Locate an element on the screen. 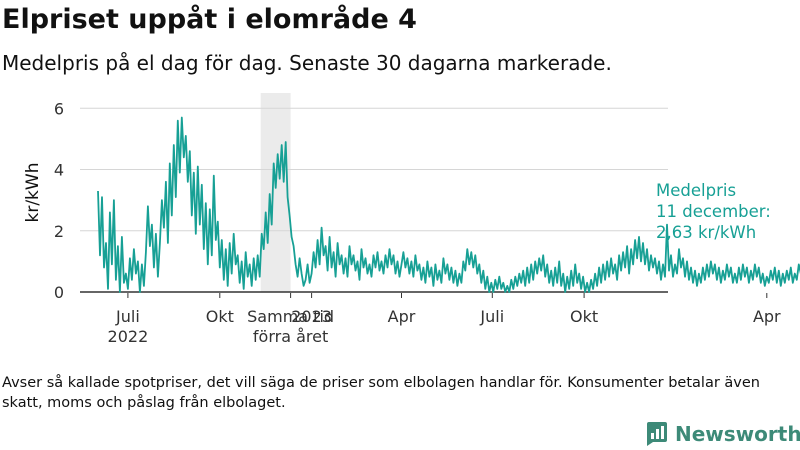  annotation-line: 2,63 kr/kWh is located at coordinates (706, 232).